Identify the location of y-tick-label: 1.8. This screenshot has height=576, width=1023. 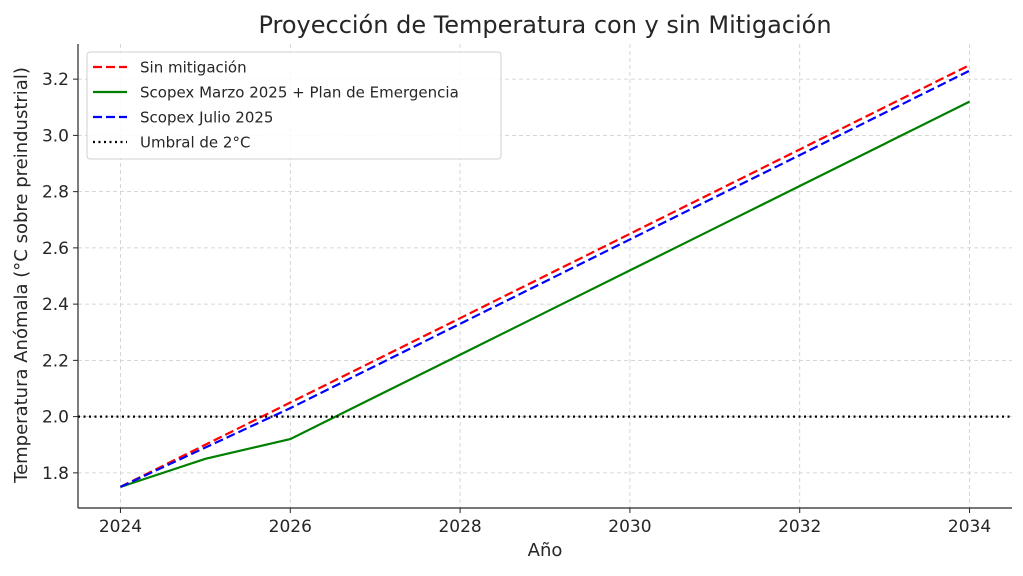
(55, 474).